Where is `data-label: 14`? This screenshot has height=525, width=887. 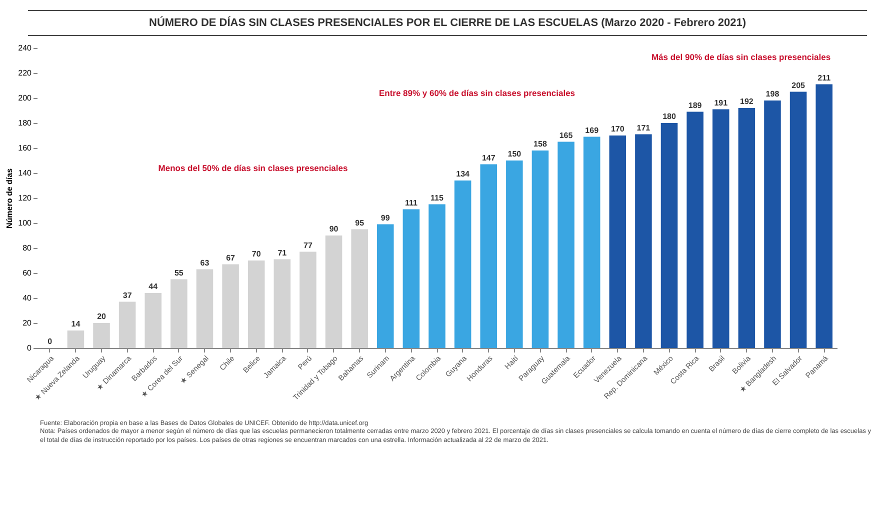 data-label: 14 is located at coordinates (76, 324).